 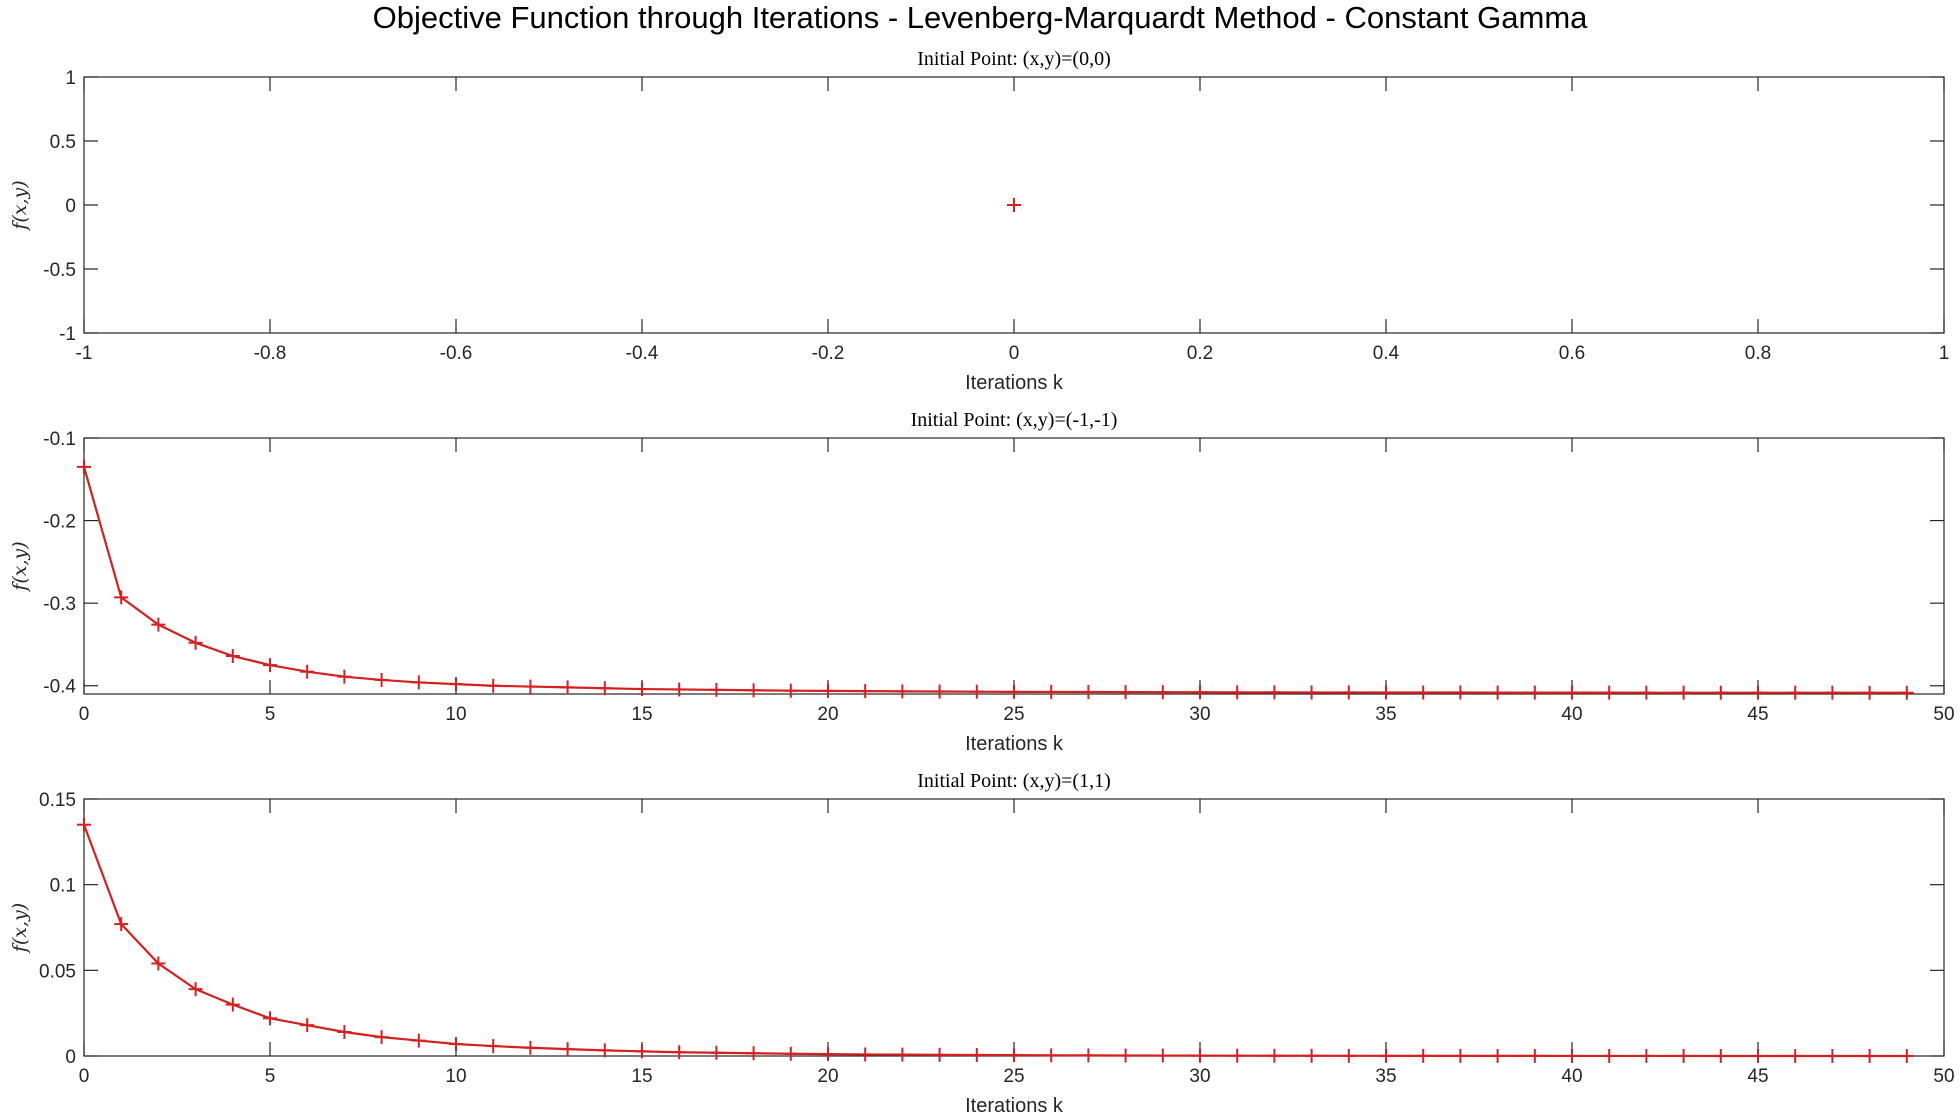 I want to click on x-tick-label: 30, so click(x=1199, y=714).